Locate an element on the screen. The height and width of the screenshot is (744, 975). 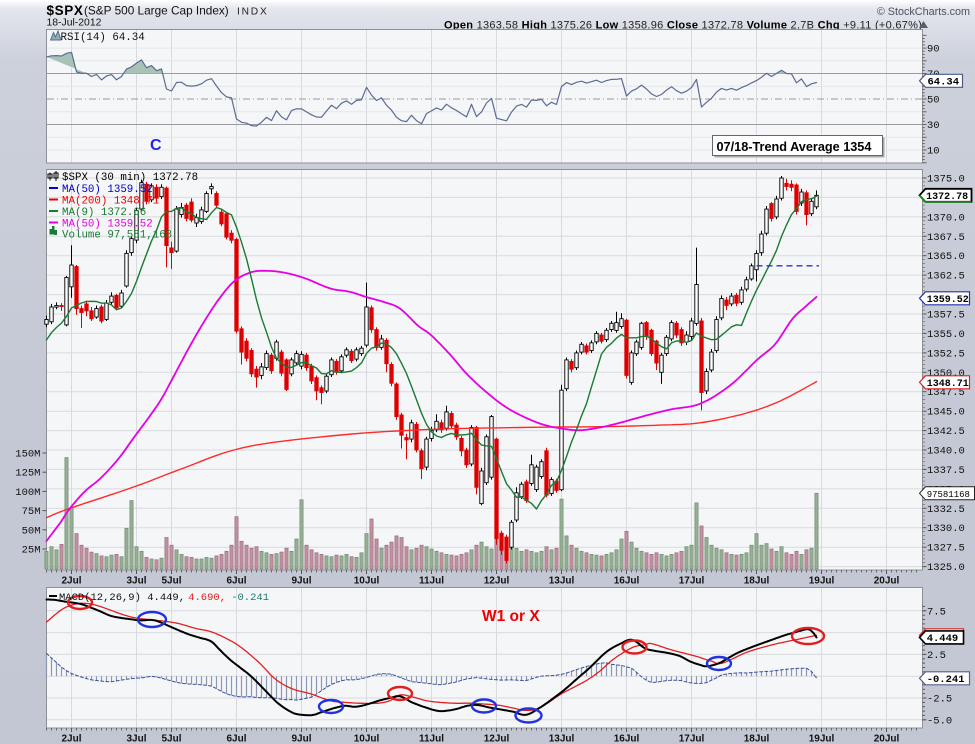
svg-text: 50M is located at coordinates (31, 531).